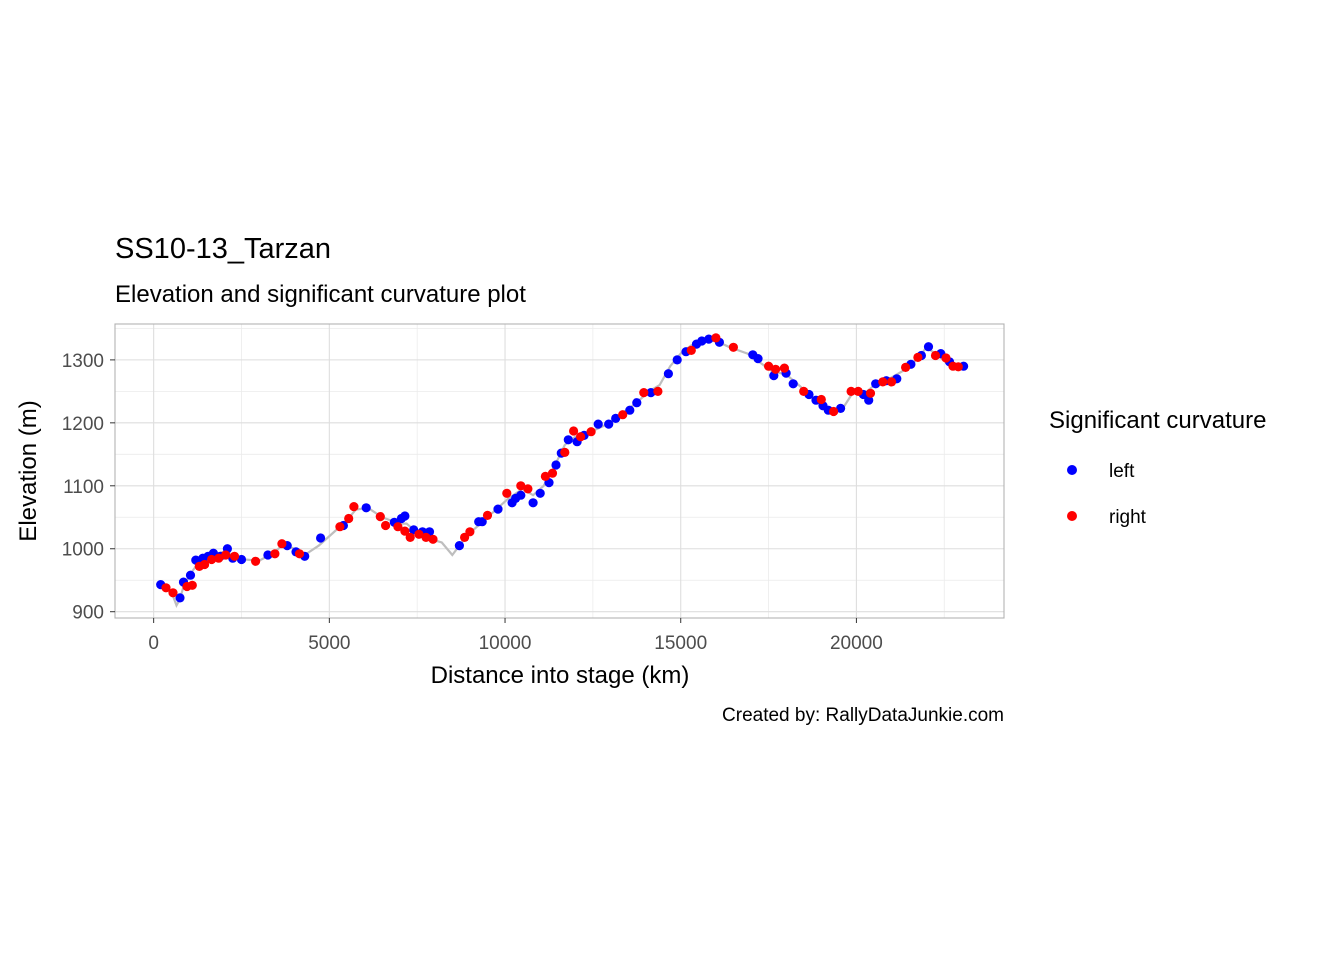  Describe the element at coordinates (856, 643) in the screenshot. I see `x-tick-label: 20000` at that location.